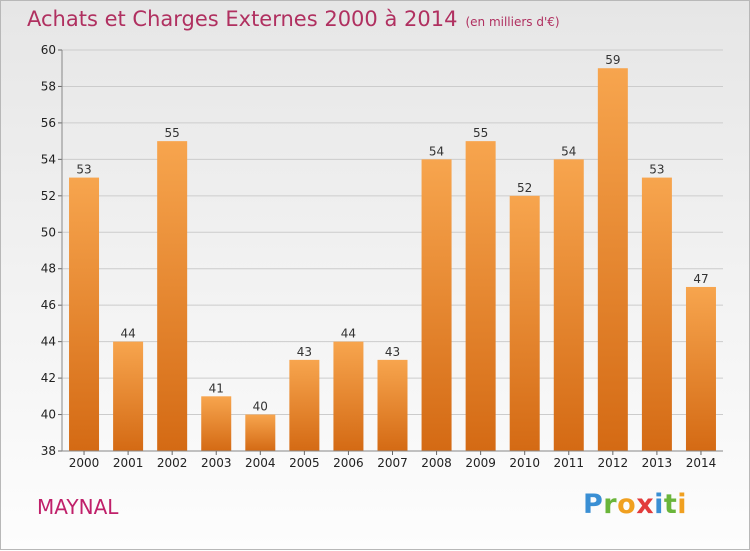  Describe the element at coordinates (613, 463) in the screenshot. I see `x-tick-label: 2012` at that location.